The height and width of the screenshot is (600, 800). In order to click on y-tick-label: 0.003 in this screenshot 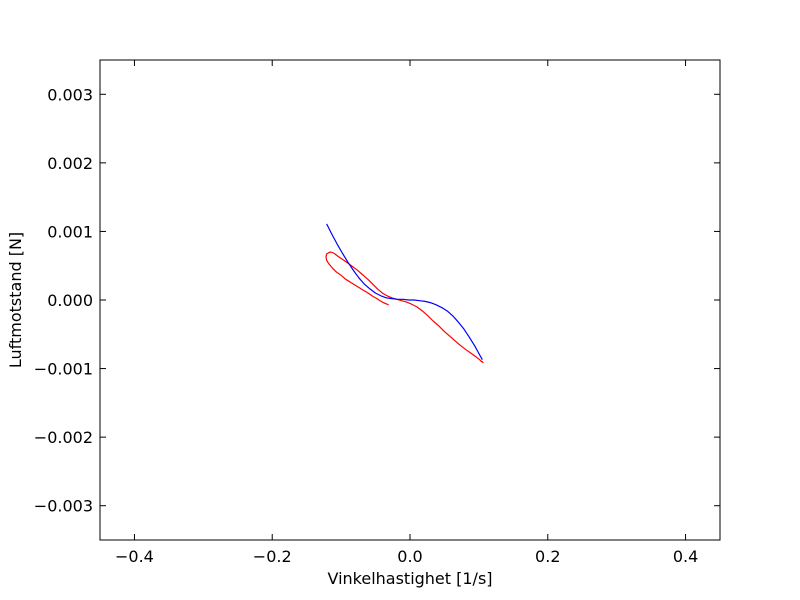, I will do `click(70, 94)`.